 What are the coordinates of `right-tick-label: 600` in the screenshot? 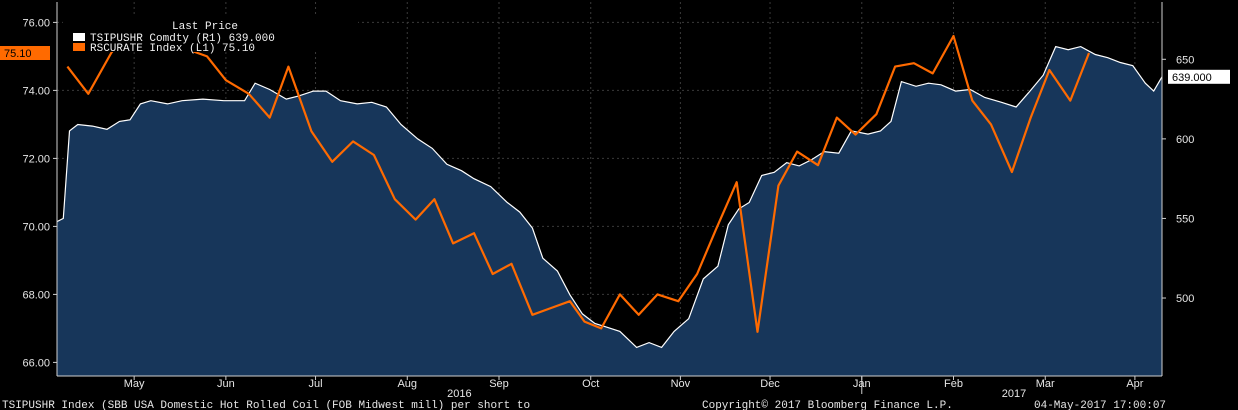 It's located at (1185, 140).